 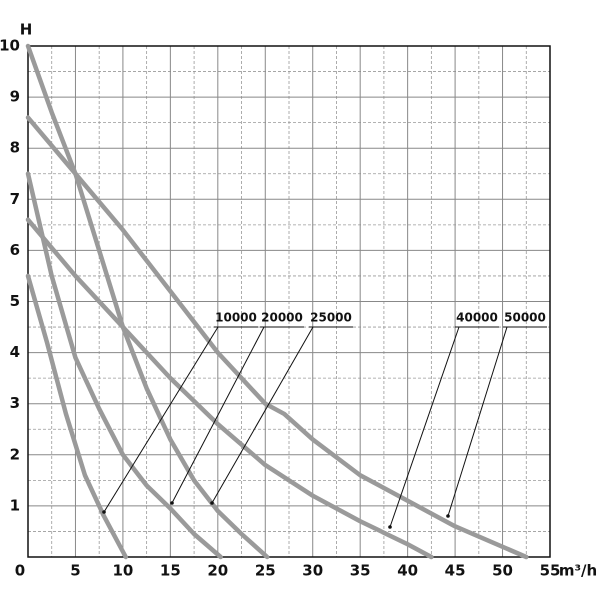 I want to click on y-axis-label: H, so click(x=26, y=30).